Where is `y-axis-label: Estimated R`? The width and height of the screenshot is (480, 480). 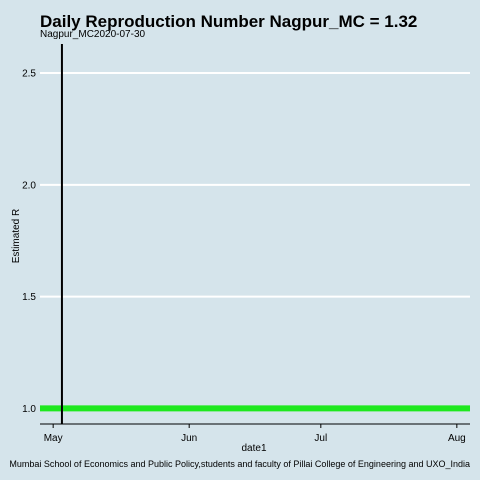
y-axis-label: Estimated R is located at coordinates (16, 236).